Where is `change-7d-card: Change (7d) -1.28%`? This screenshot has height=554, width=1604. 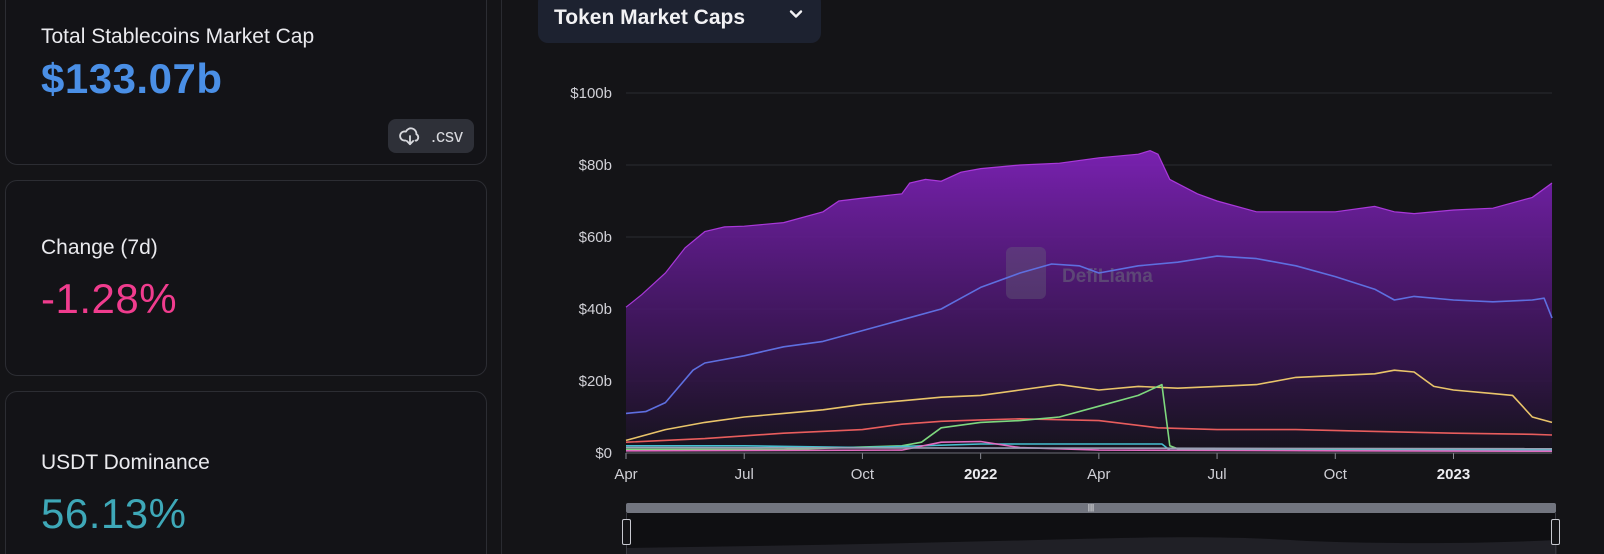 change-7d-card: Change (7d) -1.28% is located at coordinates (246, 278).